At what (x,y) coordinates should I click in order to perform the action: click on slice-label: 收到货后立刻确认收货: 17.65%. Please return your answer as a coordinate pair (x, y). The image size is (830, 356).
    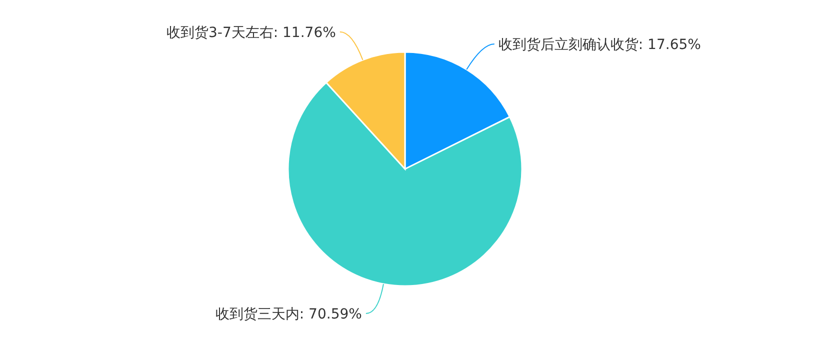
    Looking at the image, I should click on (599, 45).